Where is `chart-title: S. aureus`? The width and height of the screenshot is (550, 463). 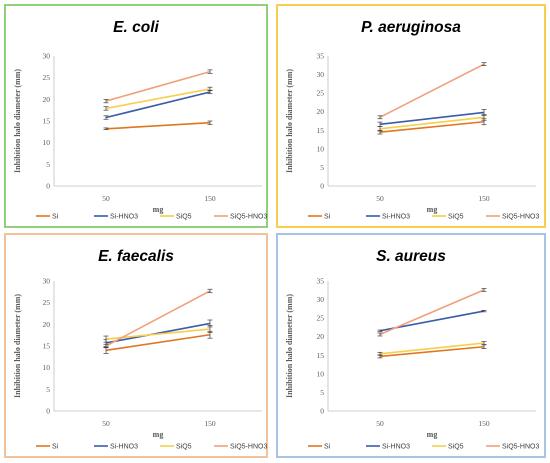
chart-title: S. aureus is located at coordinates (411, 256).